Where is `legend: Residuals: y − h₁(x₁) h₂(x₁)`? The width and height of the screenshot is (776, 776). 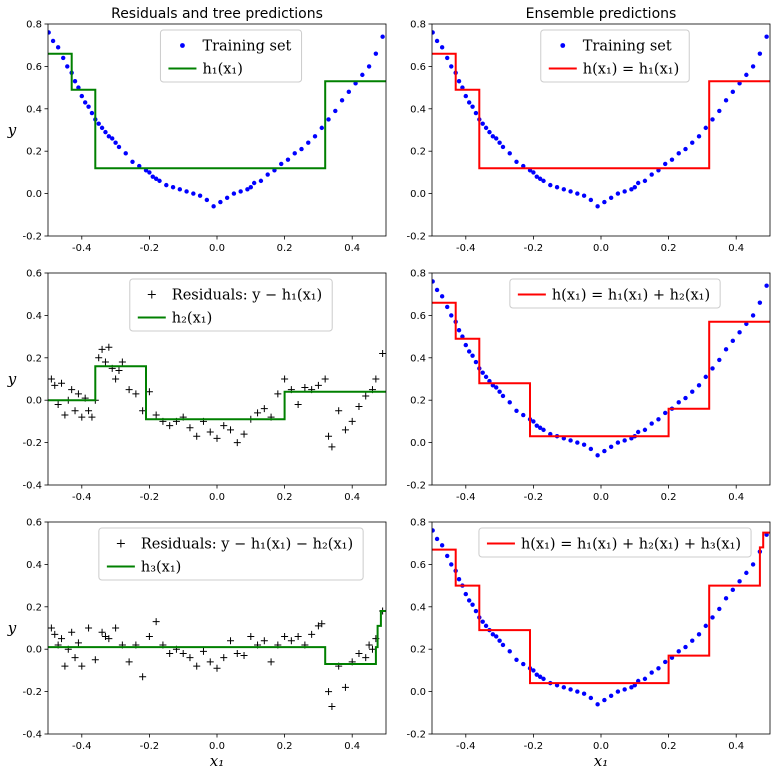 legend: Residuals: y − h₁(x₁) h₂(x₁) is located at coordinates (231, 305).